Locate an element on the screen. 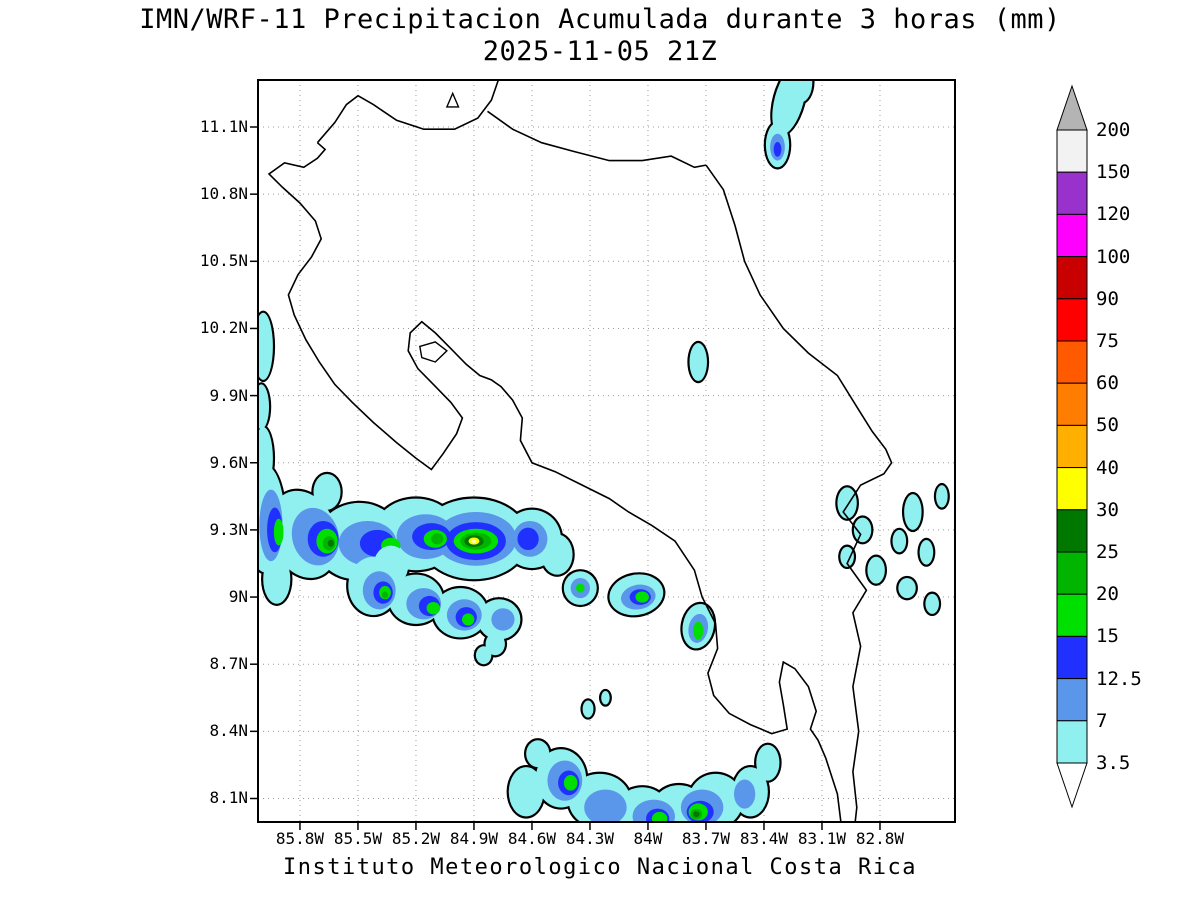  lon-tick-label: 85.8W is located at coordinates (300, 838).